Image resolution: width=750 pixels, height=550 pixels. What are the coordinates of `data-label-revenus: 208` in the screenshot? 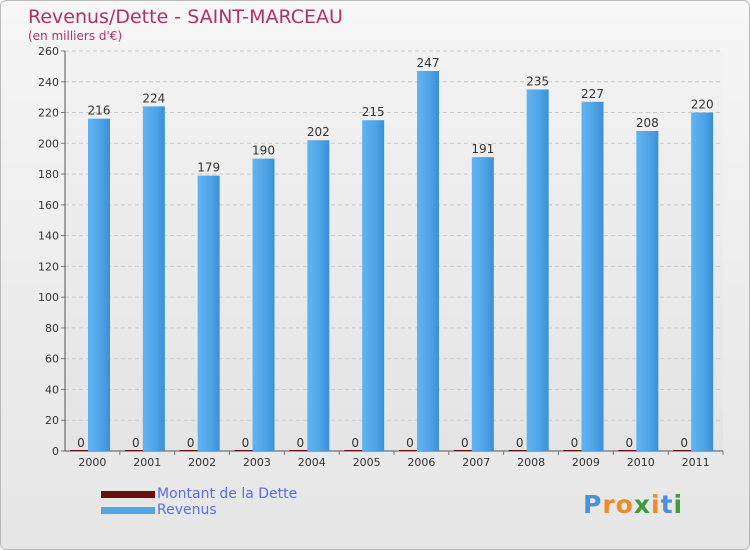 It's located at (647, 123).